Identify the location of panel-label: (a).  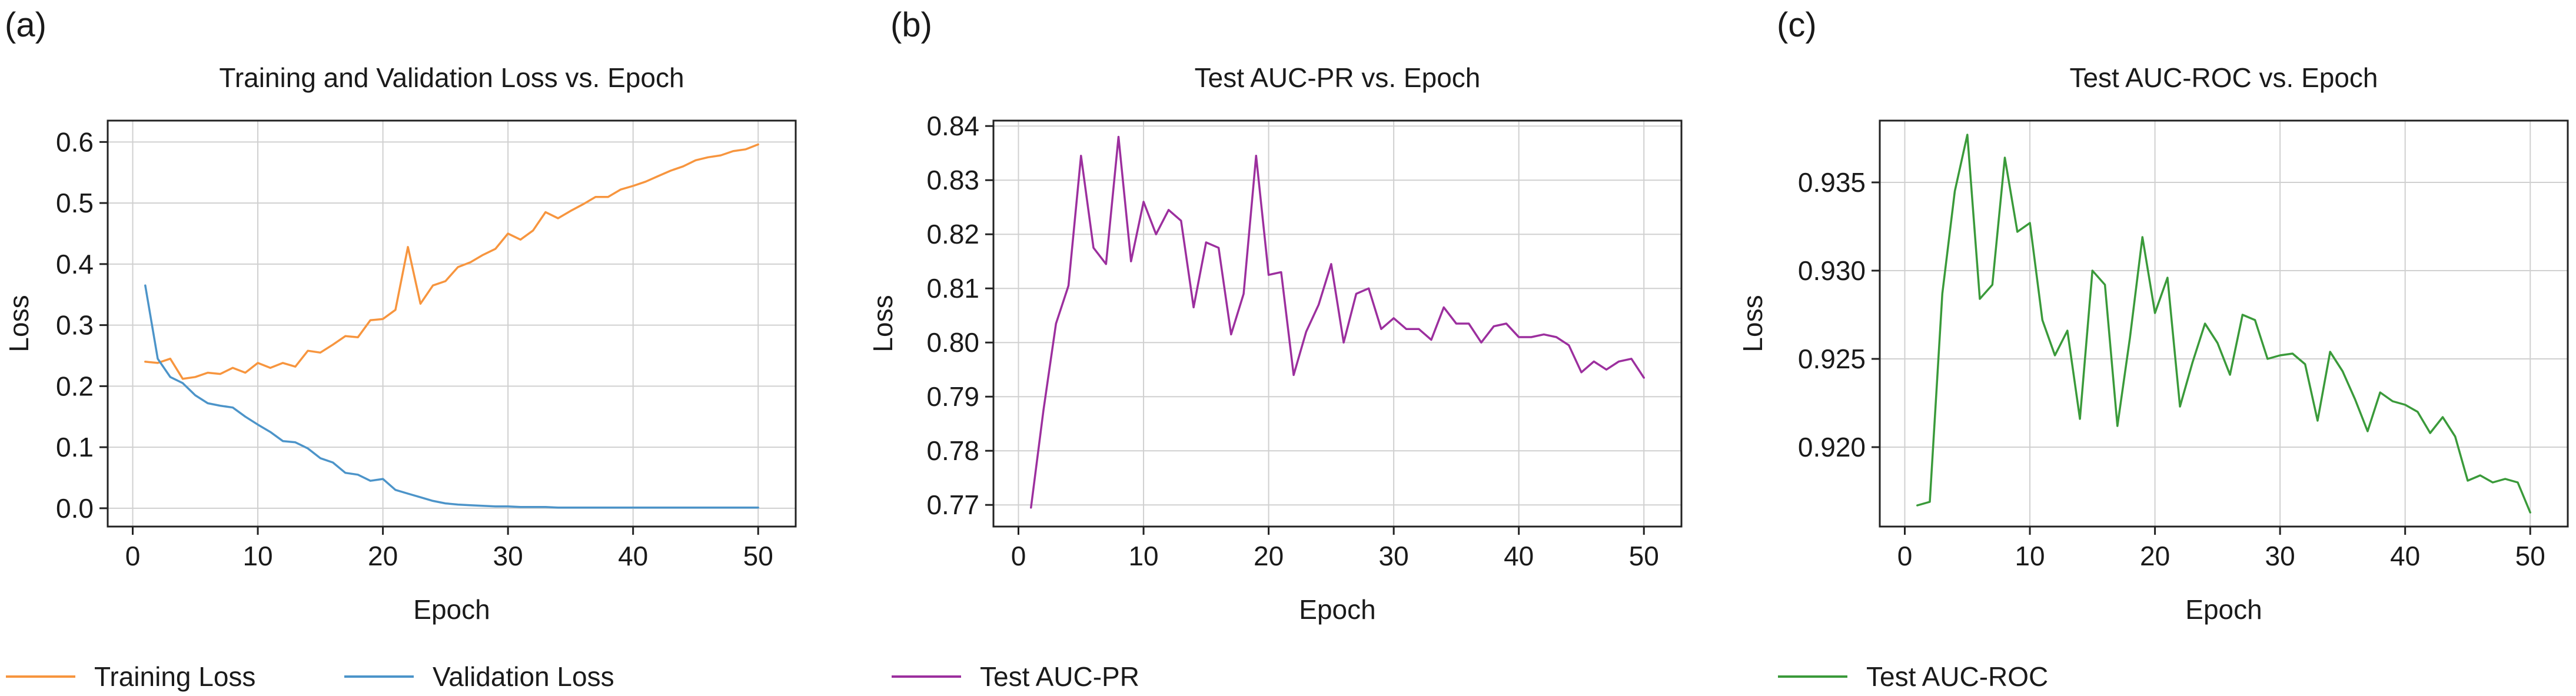
(25, 25).